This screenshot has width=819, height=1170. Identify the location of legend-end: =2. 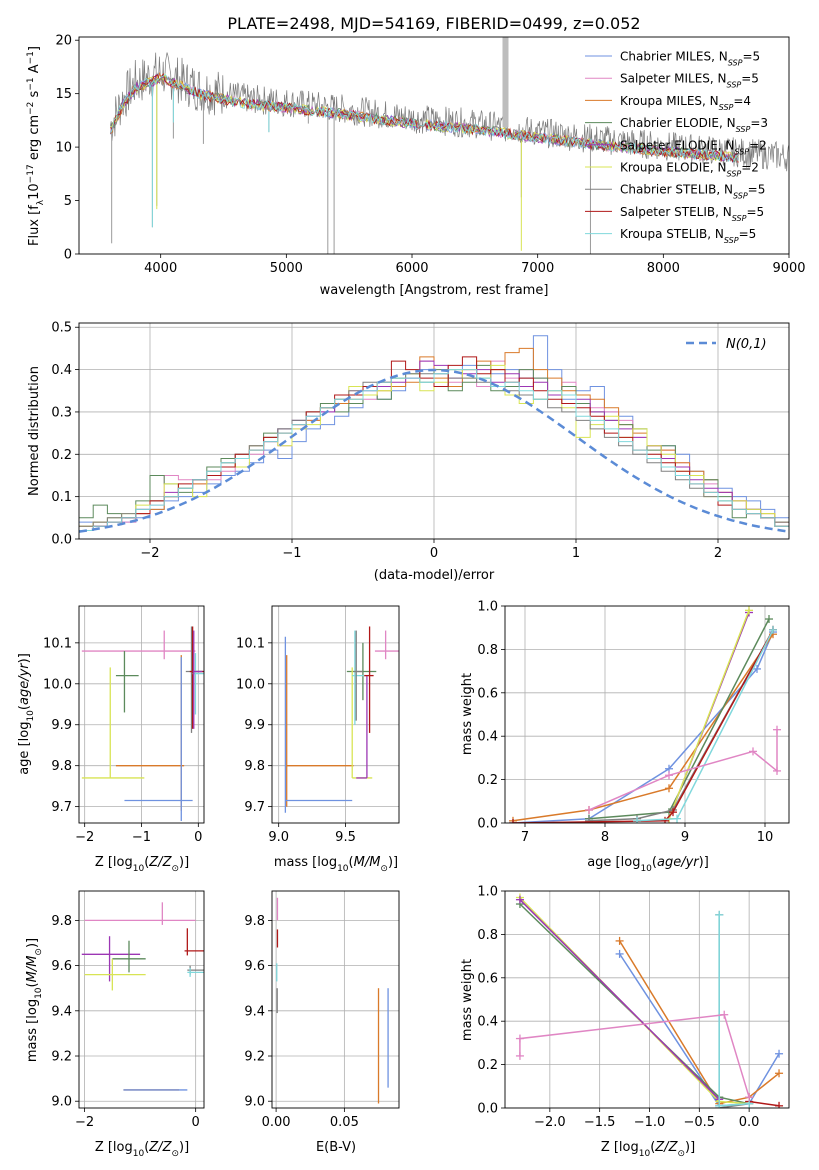
(750, 168).